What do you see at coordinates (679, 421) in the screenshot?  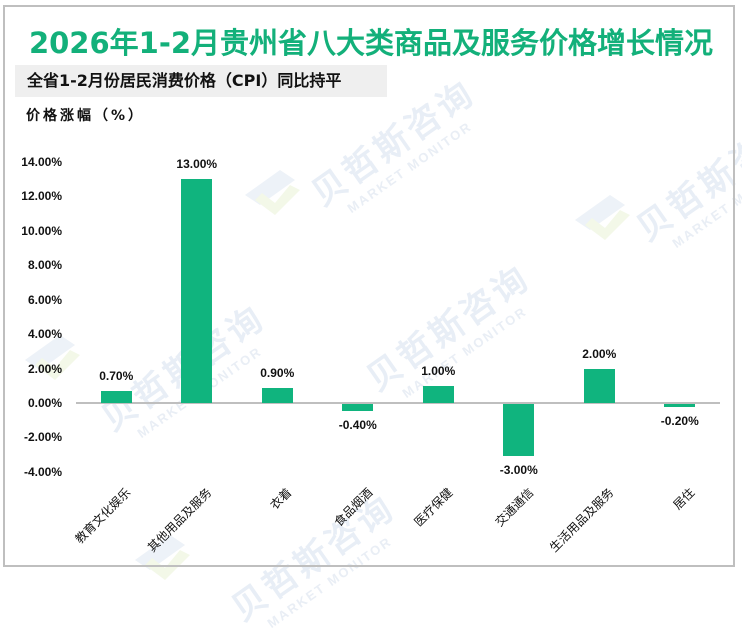 I see `data-label: -0.20%` at bounding box center [679, 421].